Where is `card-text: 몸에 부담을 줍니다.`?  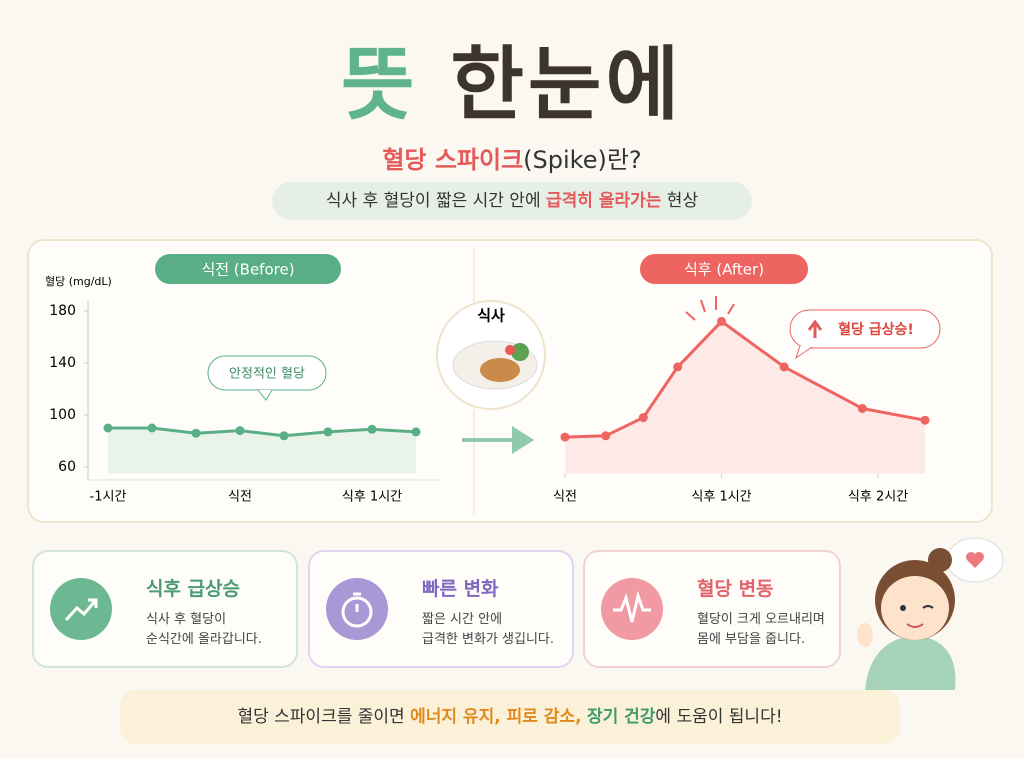 card-text: 몸에 부담을 줍니다. is located at coordinates (751, 639).